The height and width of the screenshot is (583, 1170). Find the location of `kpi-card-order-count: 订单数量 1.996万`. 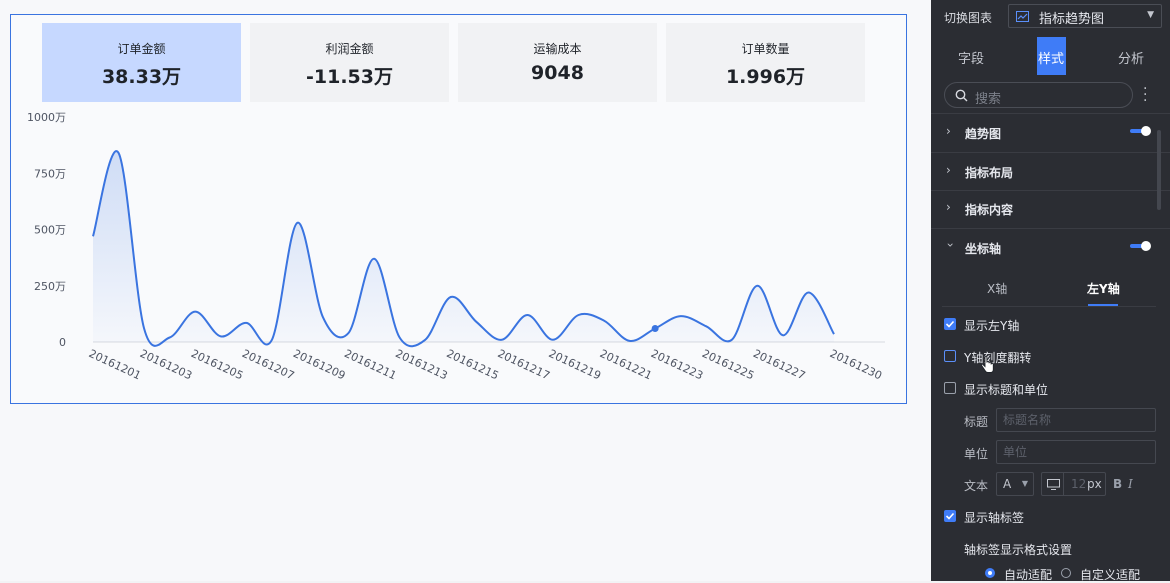

kpi-card-order-count: 订单数量 1.996万 is located at coordinates (765, 62).